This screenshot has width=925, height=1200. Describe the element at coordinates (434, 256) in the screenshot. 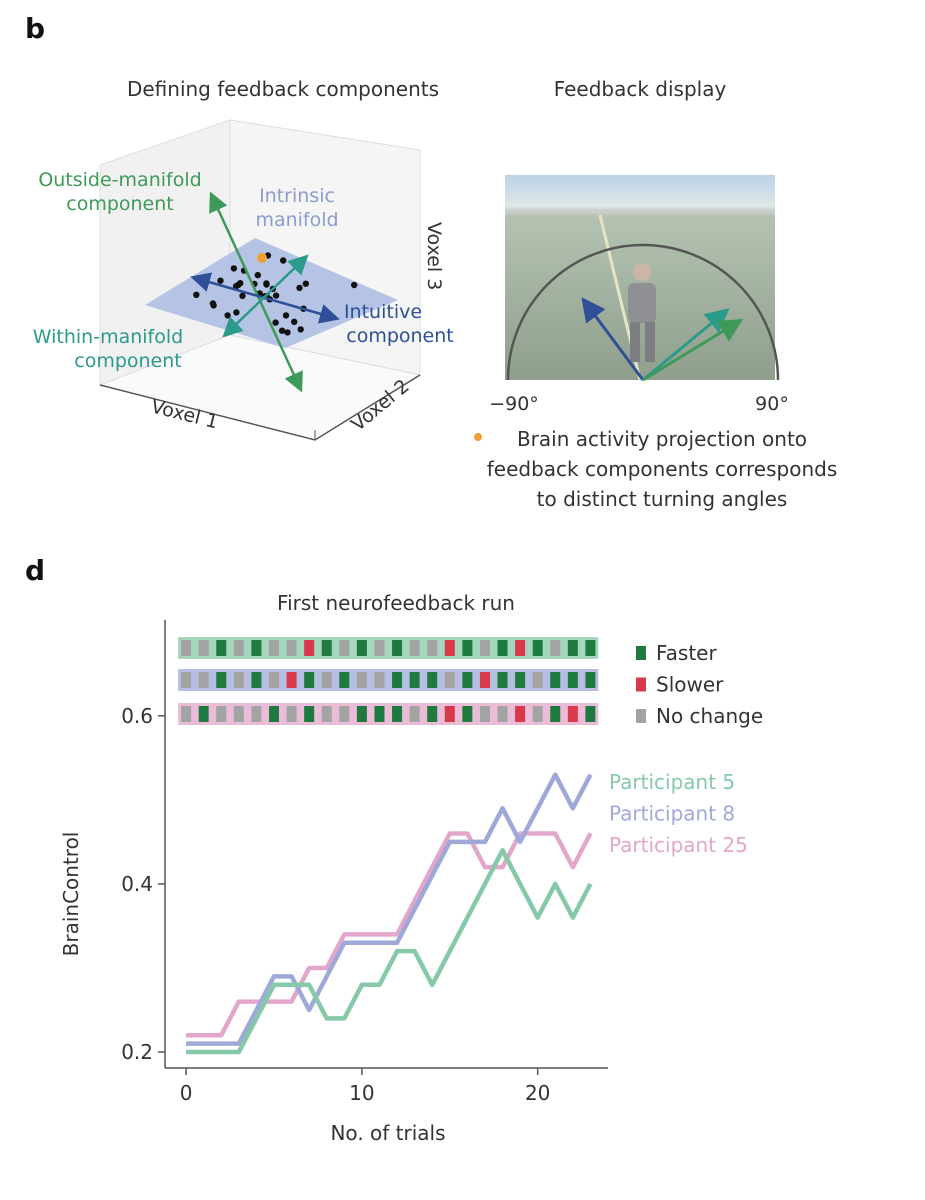

I see `axis-label: Voxel 3` at that location.